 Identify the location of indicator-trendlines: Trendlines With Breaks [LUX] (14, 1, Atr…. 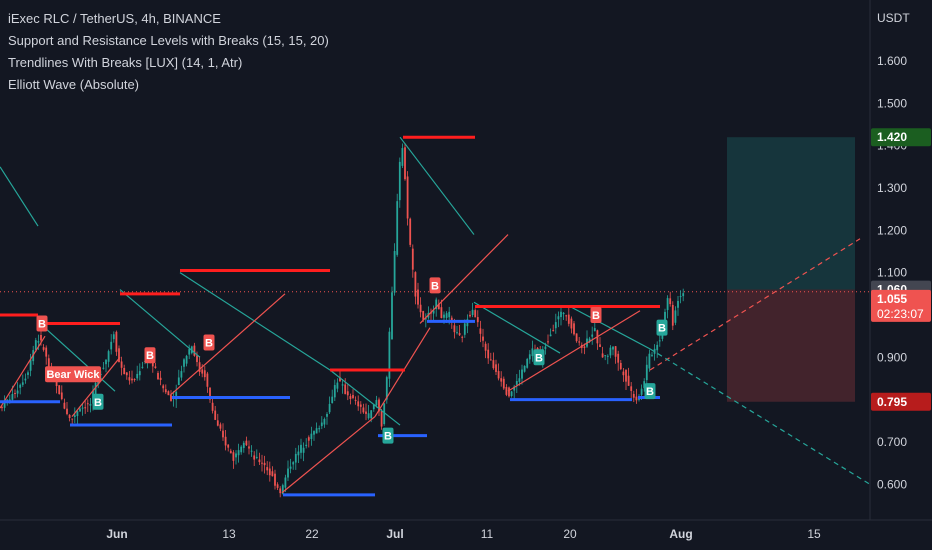
(125, 62).